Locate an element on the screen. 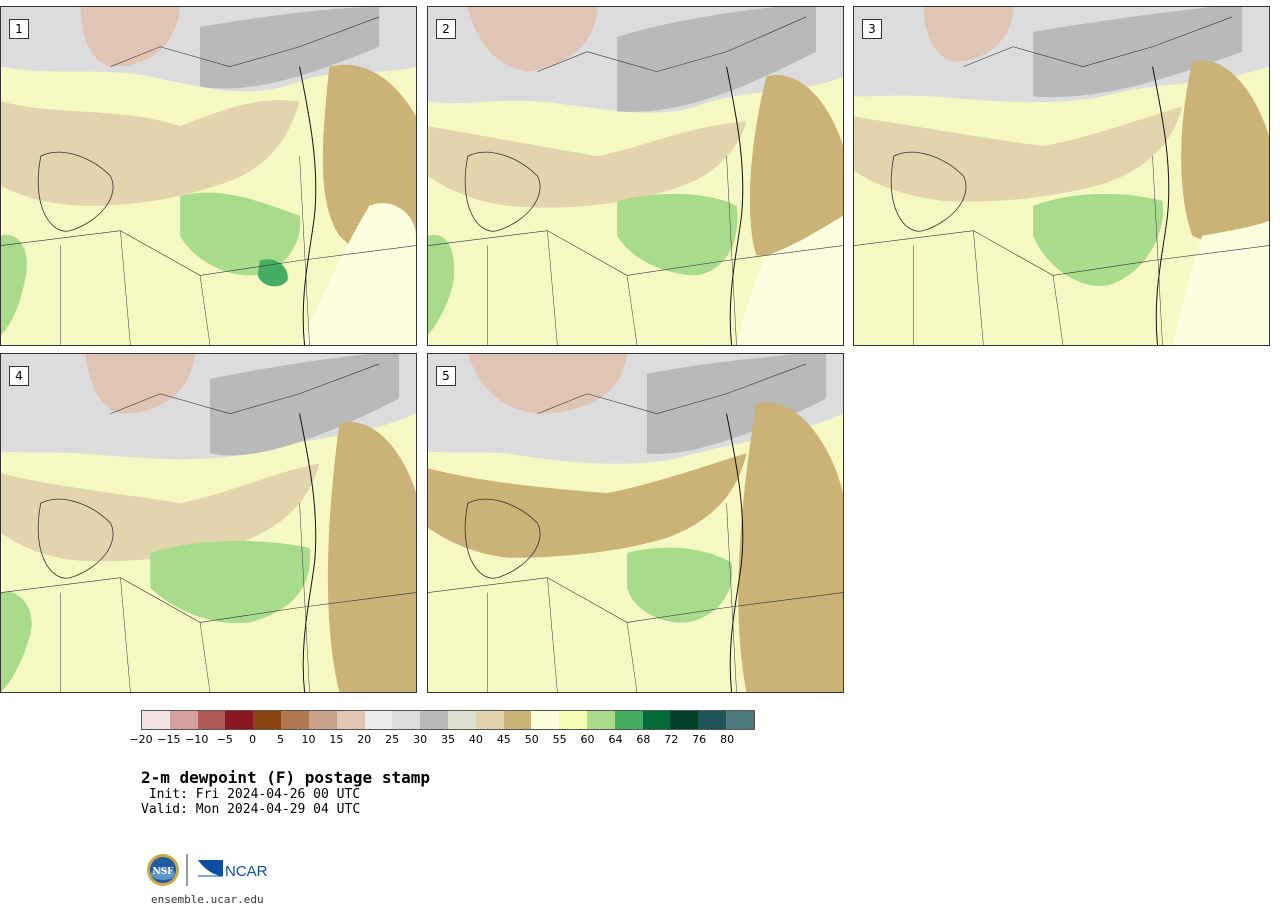  map-panel-2: 2 is located at coordinates (635, 176).